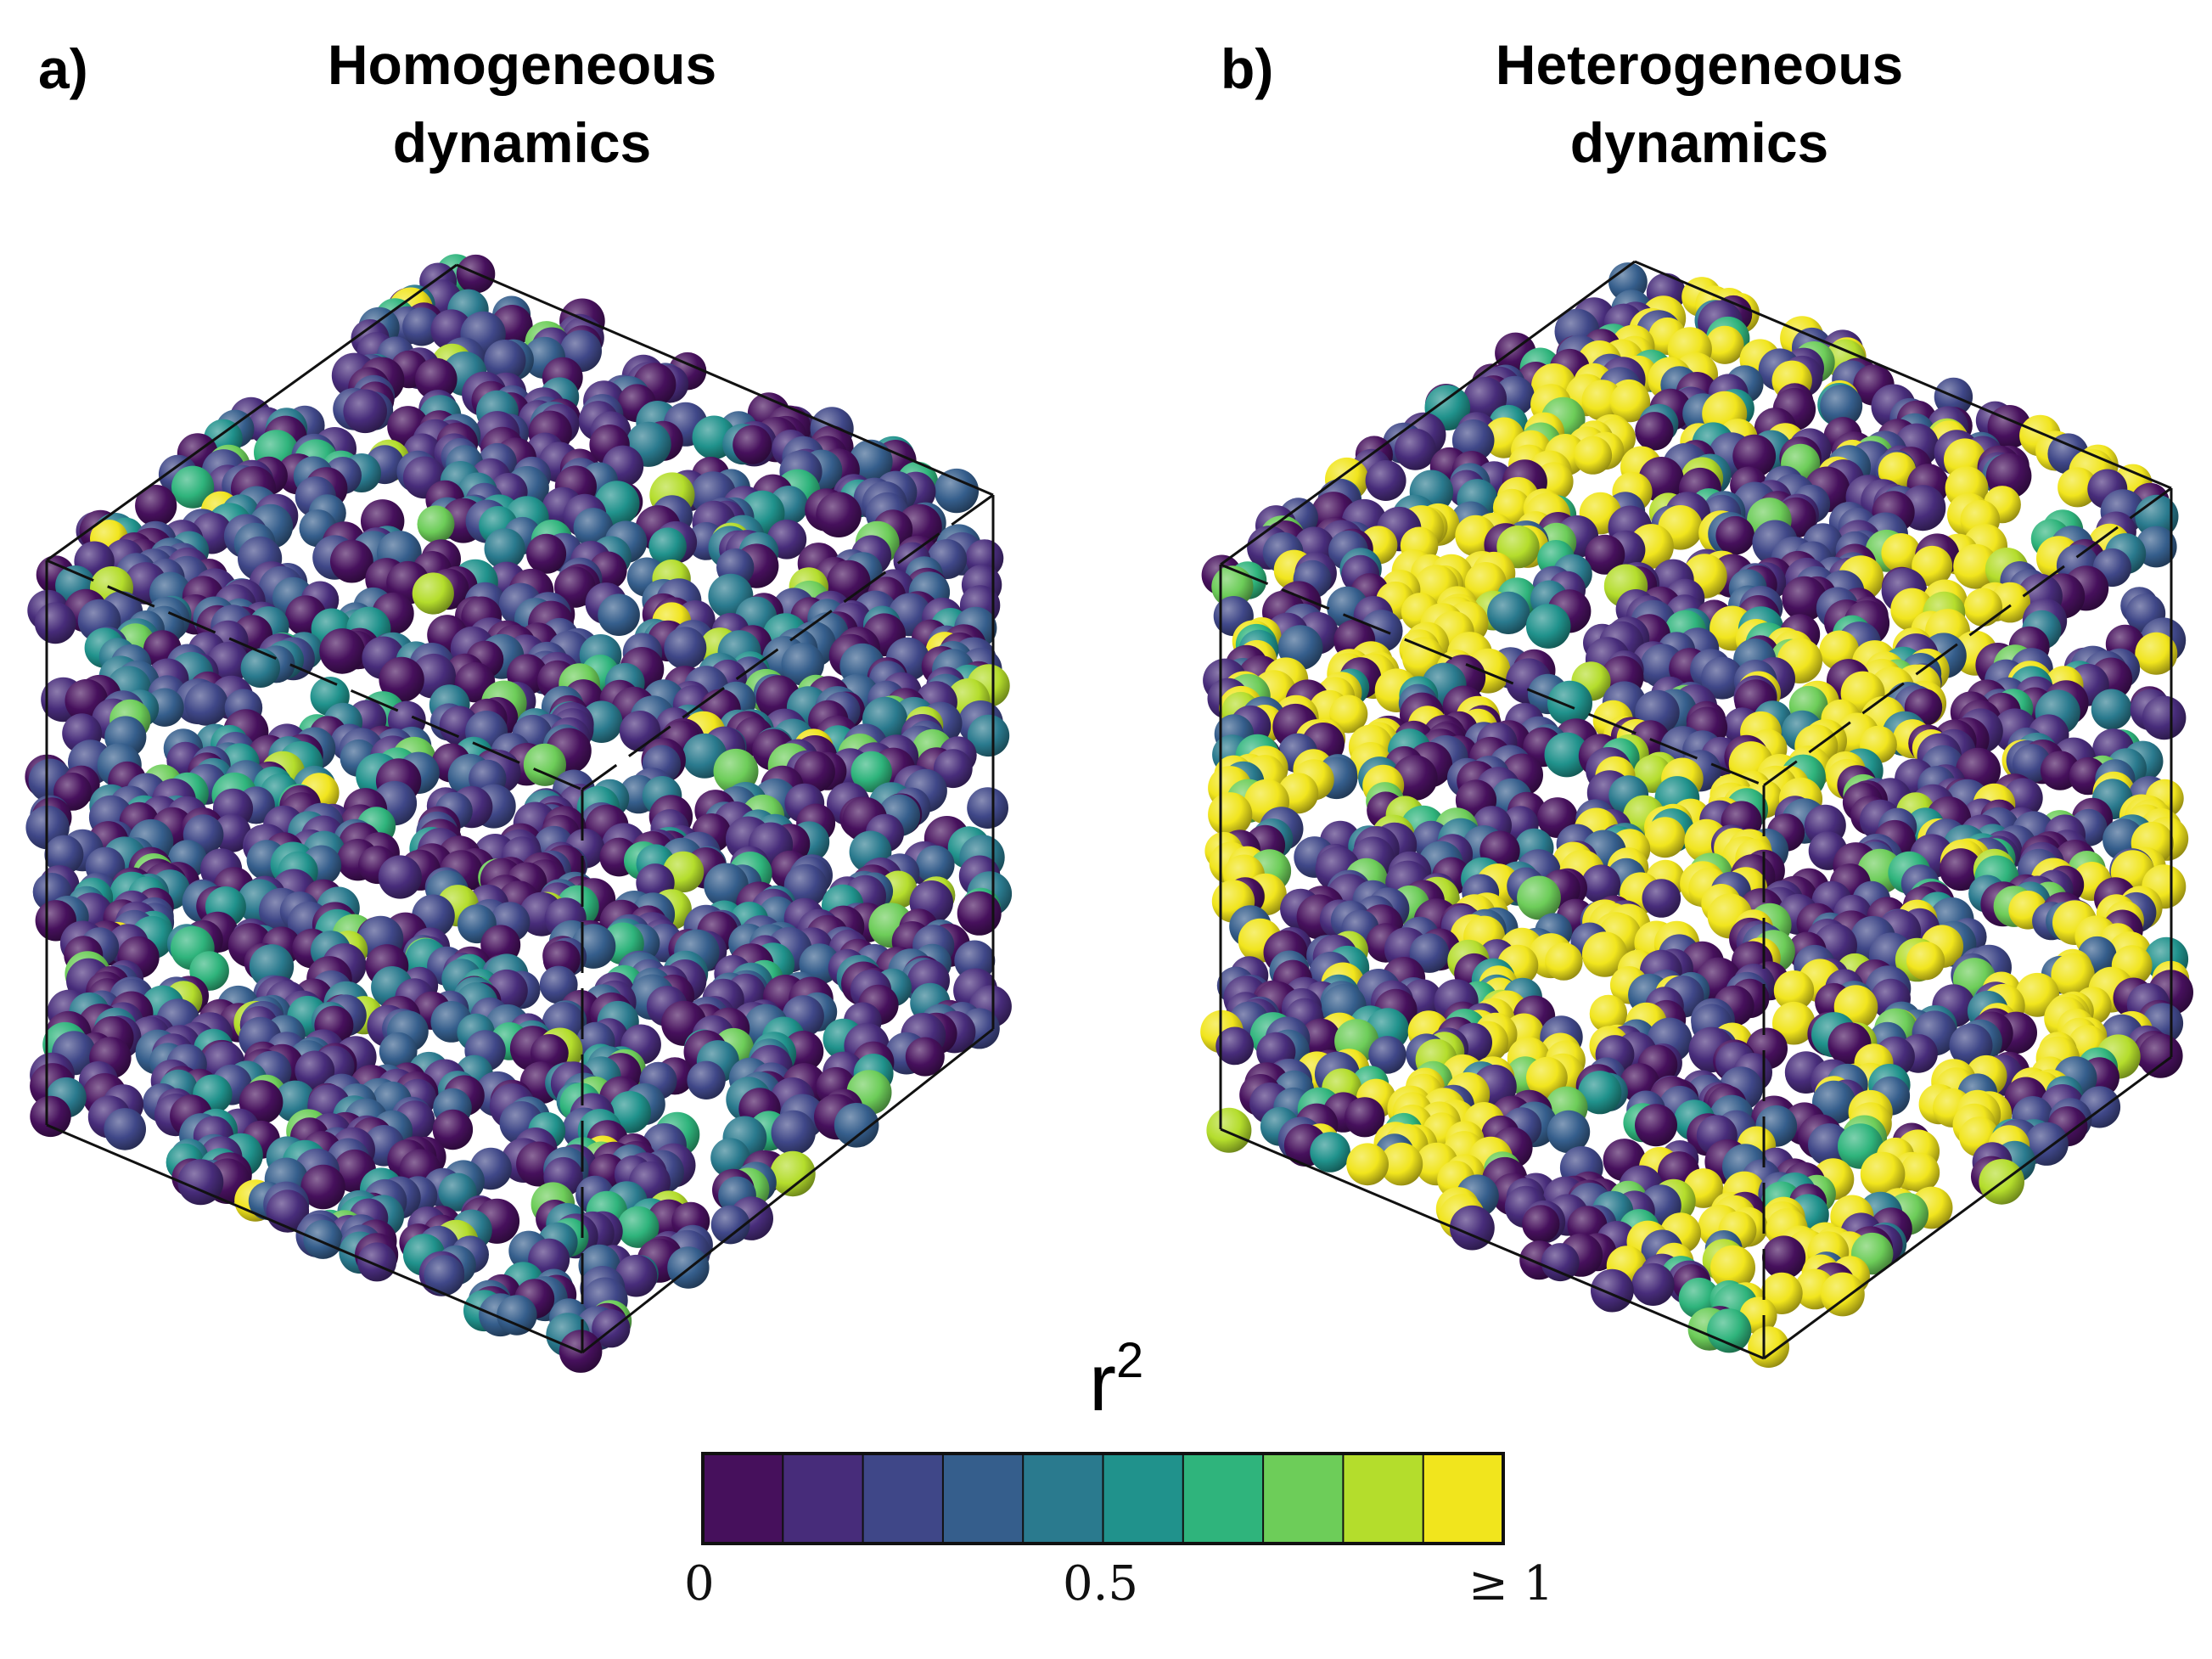  I want to click on colorbar-frame, so click(1103, 1498).